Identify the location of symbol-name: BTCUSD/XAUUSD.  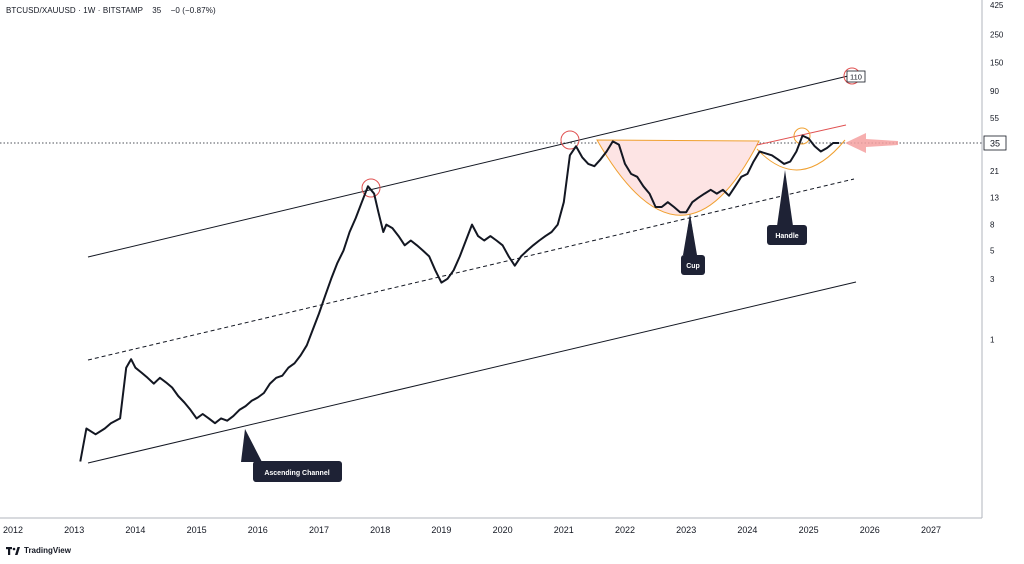
(41, 10).